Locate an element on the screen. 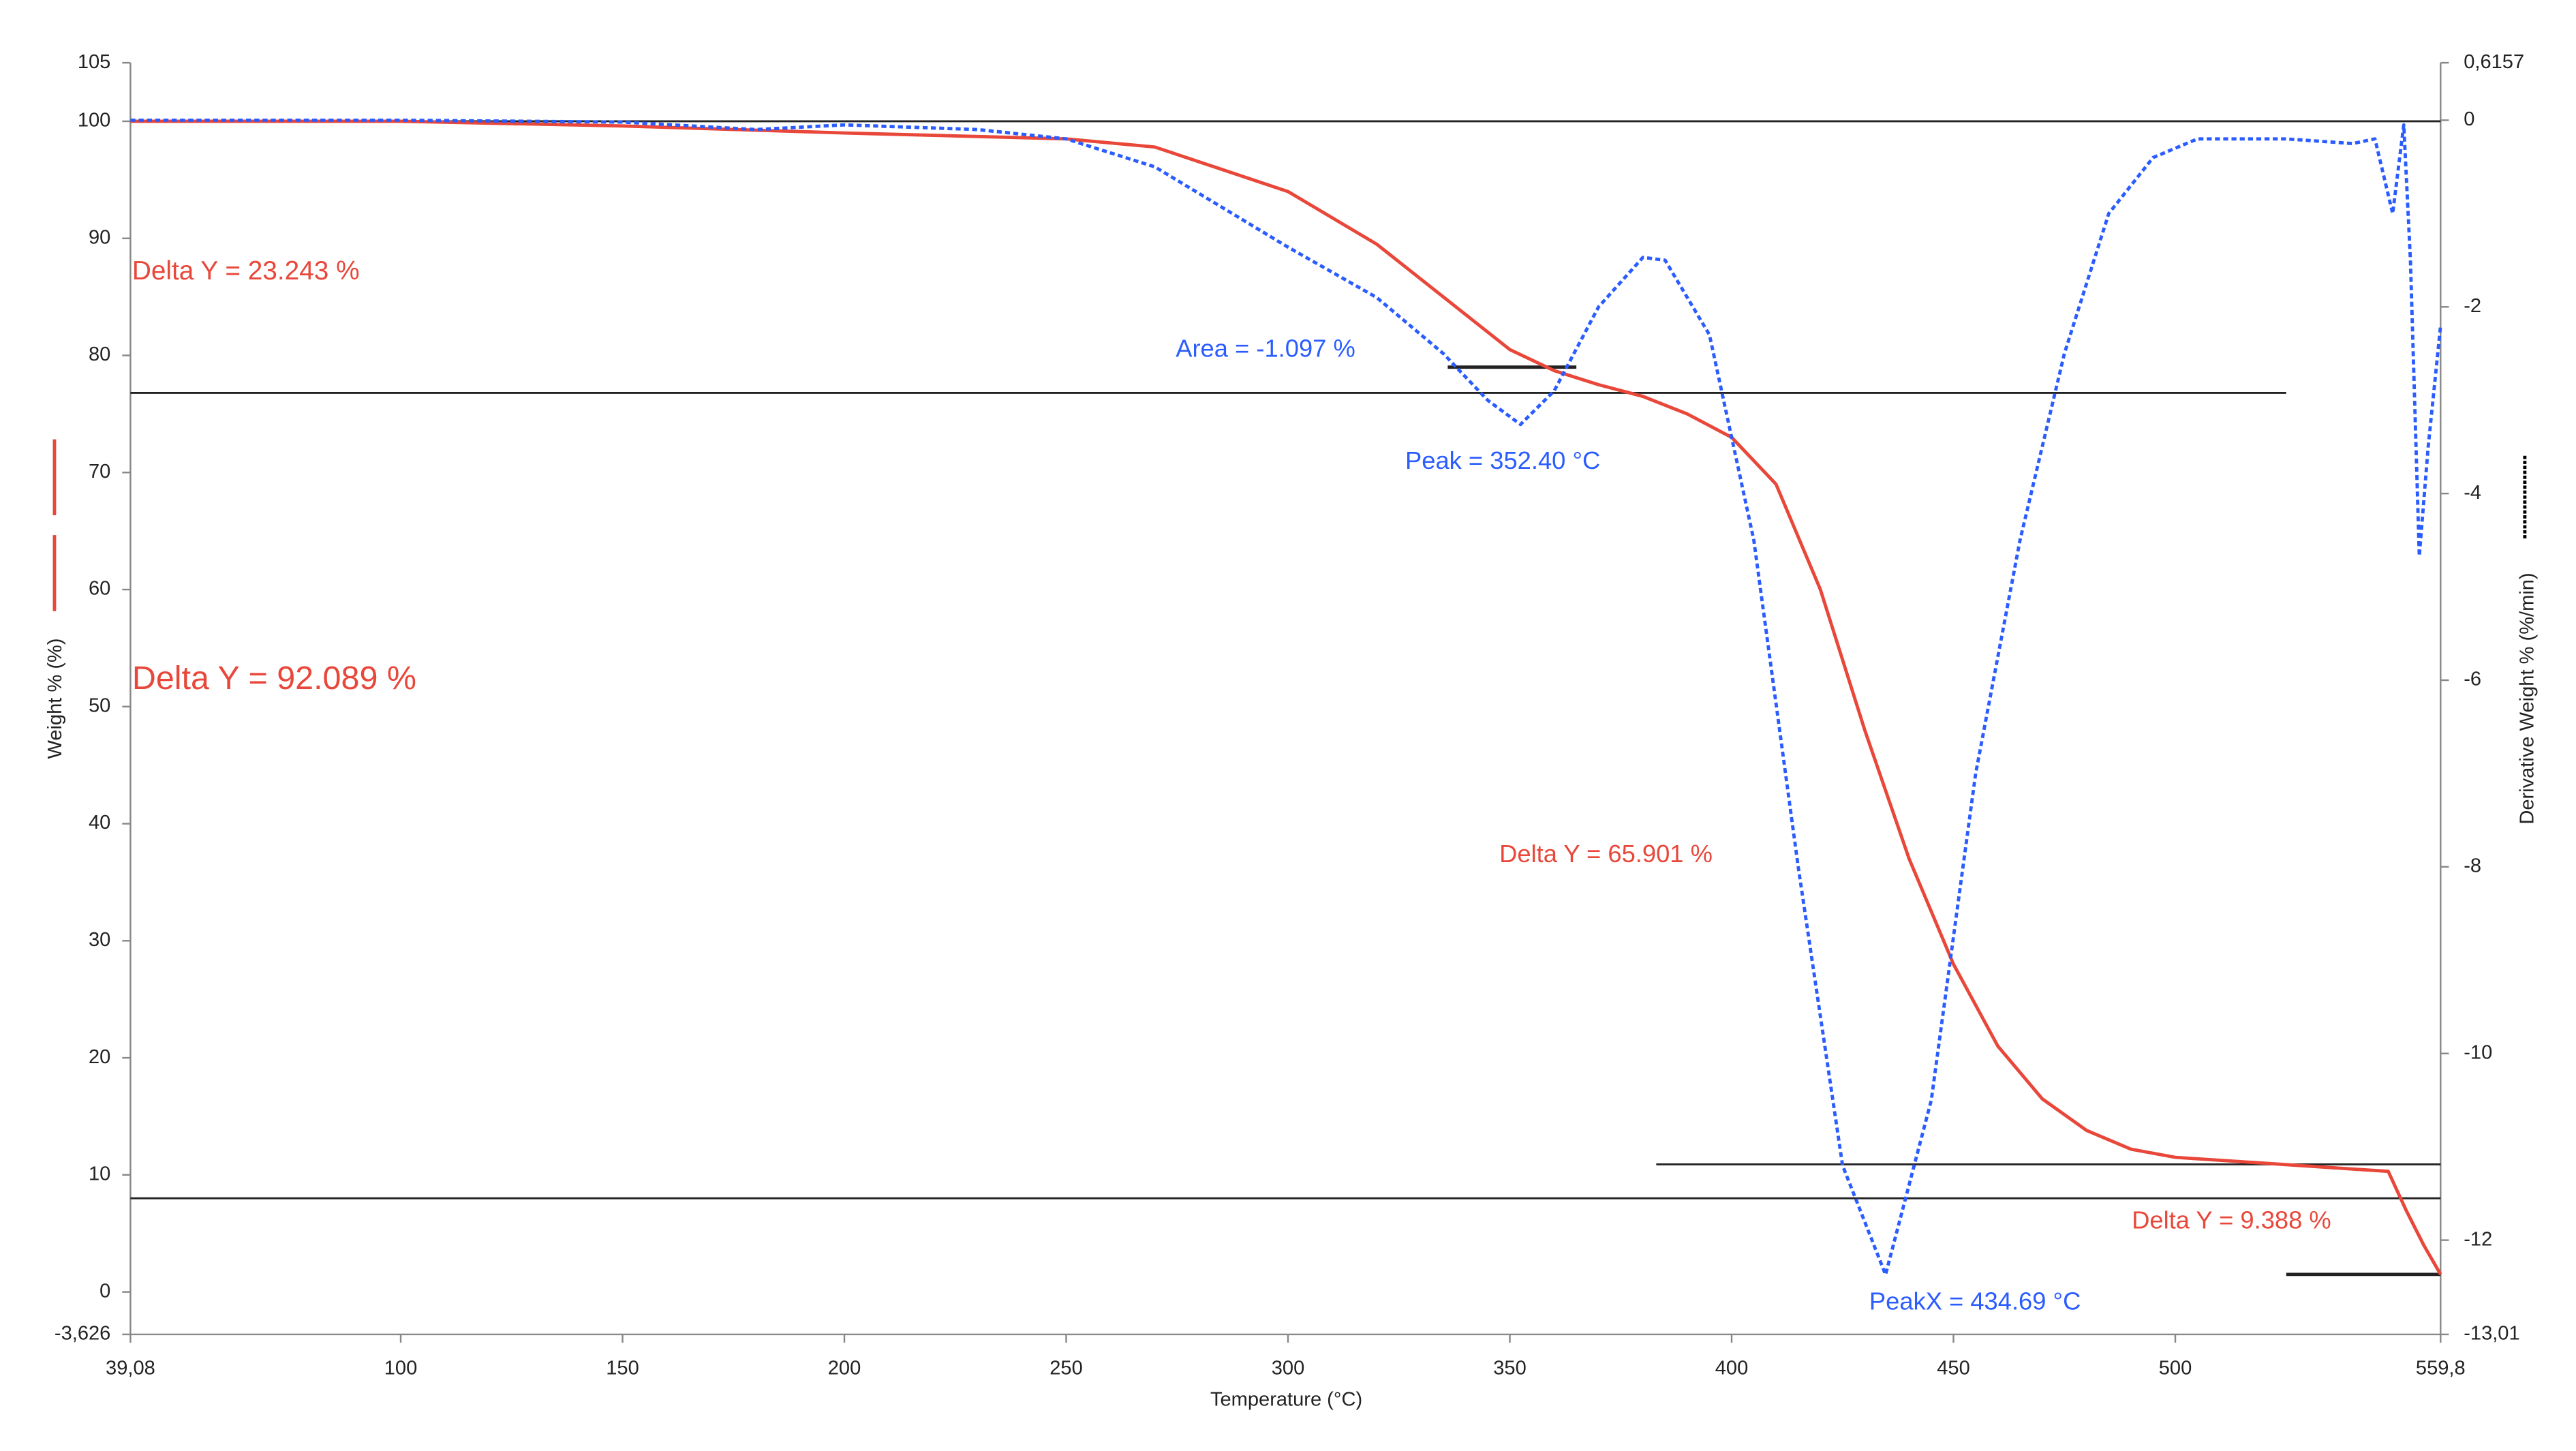 The image size is (2576, 1451). annotation: Peak = 352.40 °C is located at coordinates (1503, 460).